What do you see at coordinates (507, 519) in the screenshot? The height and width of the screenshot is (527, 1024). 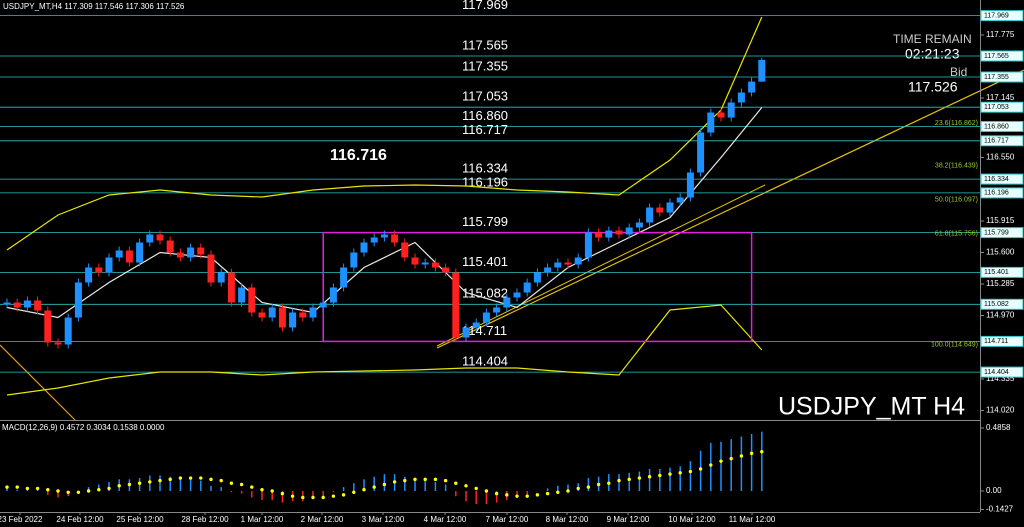 I see `x-tick-label: 7 Mar 12:00` at bounding box center [507, 519].